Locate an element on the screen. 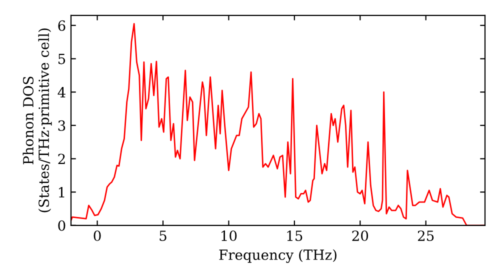 This screenshot has width=500, height=280. y-axis-title: Phonon DOS (States/THz·primitive cell) is located at coordinates (37, 120).